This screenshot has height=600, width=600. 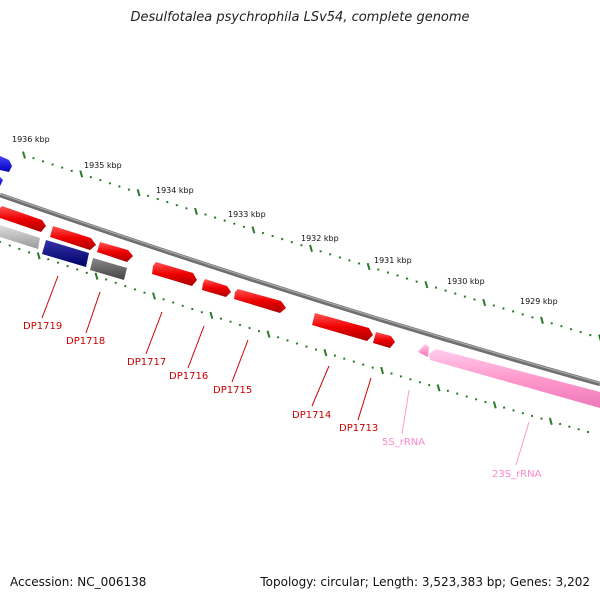 I want to click on gene-feature-dp1715, so click(x=216, y=288).